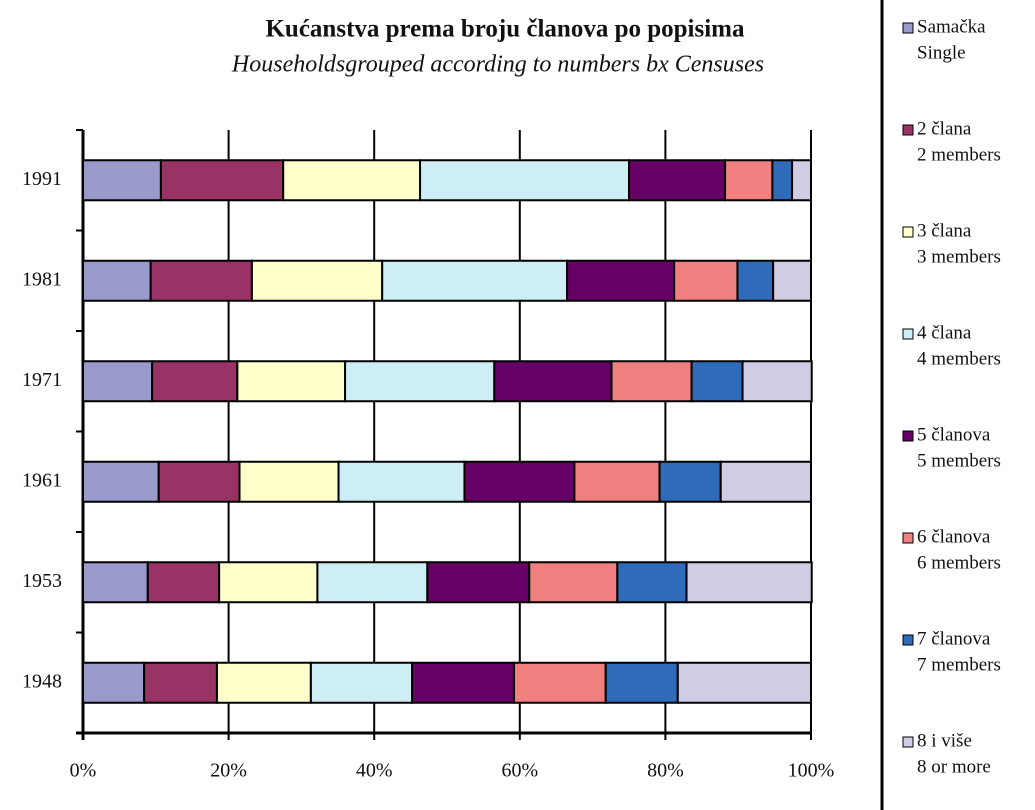 Image resolution: width=1035 pixels, height=810 pixels. I want to click on legend-label: 3 members, so click(959, 256).